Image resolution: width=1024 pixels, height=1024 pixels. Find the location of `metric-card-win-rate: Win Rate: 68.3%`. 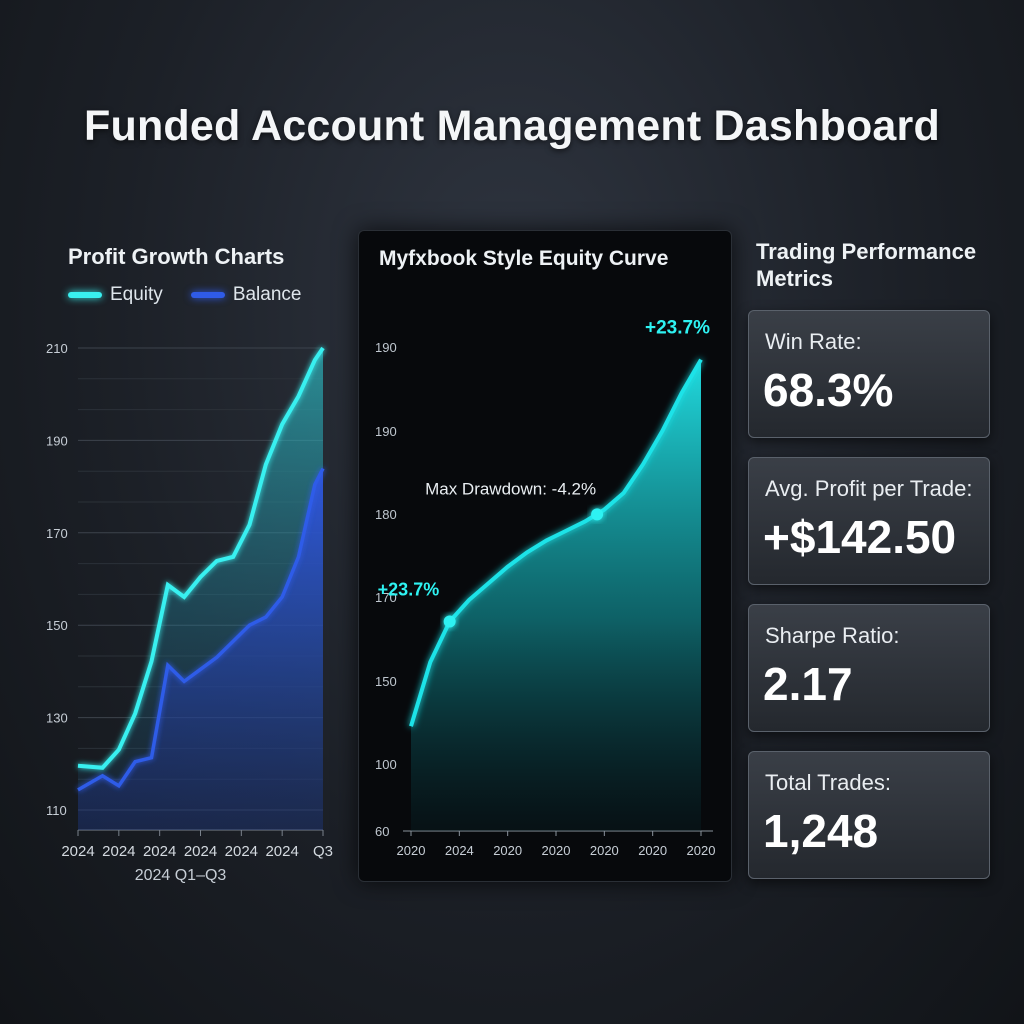

metric-card-win-rate: Win Rate: 68.3% is located at coordinates (869, 374).